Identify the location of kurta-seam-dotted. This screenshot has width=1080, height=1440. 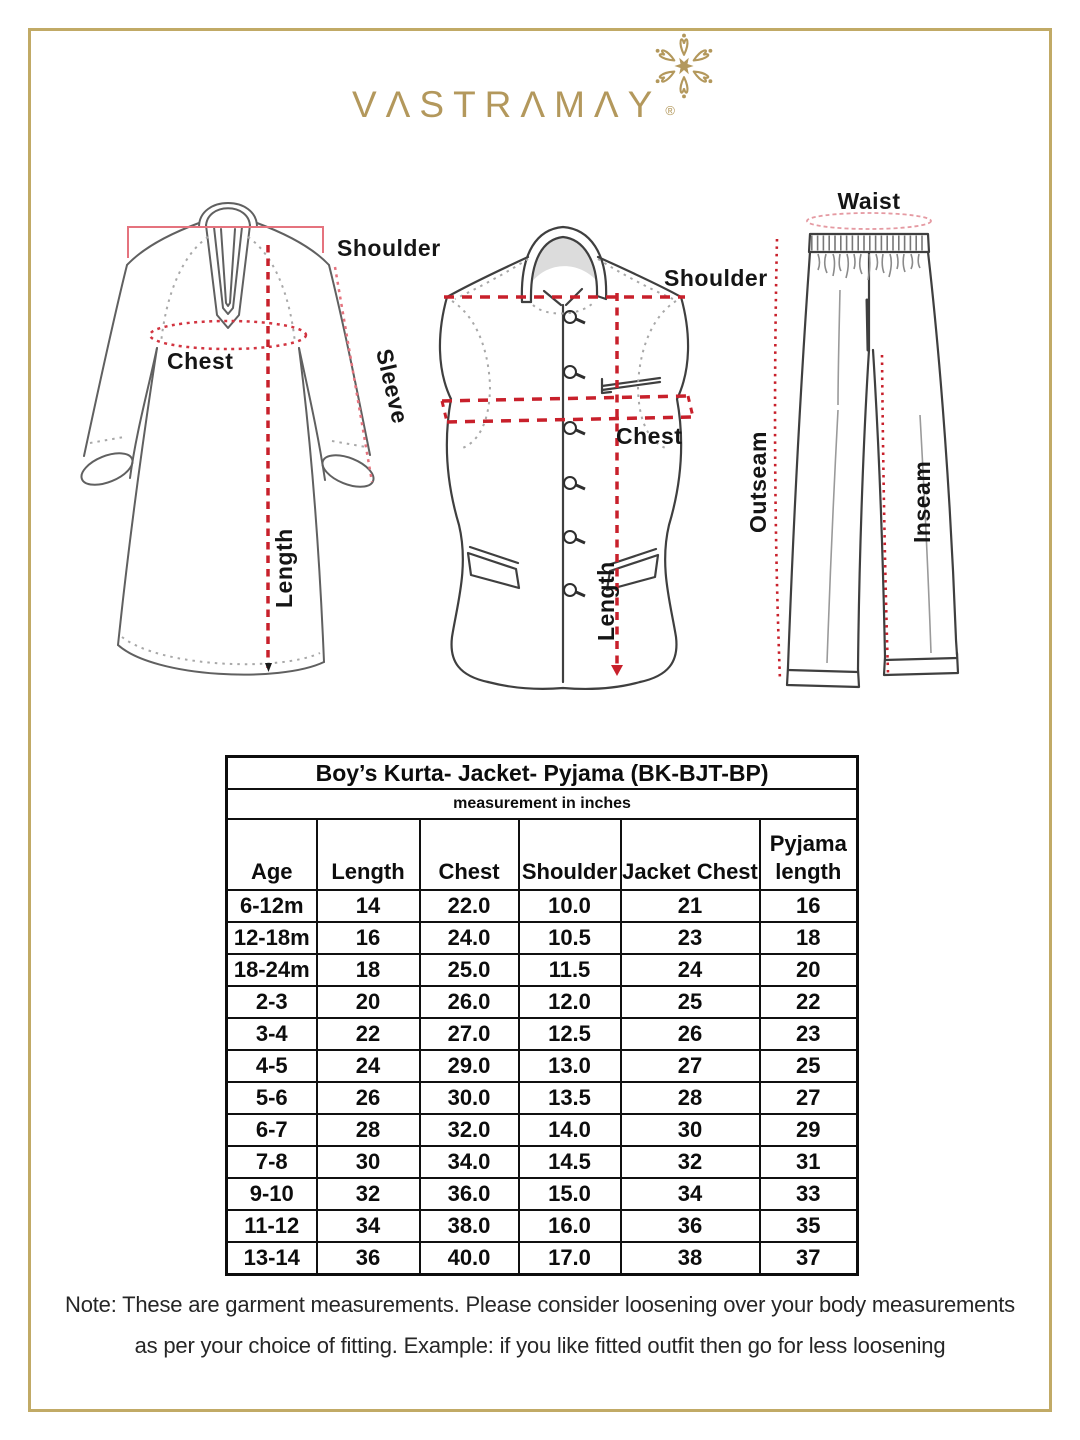
(228, 451).